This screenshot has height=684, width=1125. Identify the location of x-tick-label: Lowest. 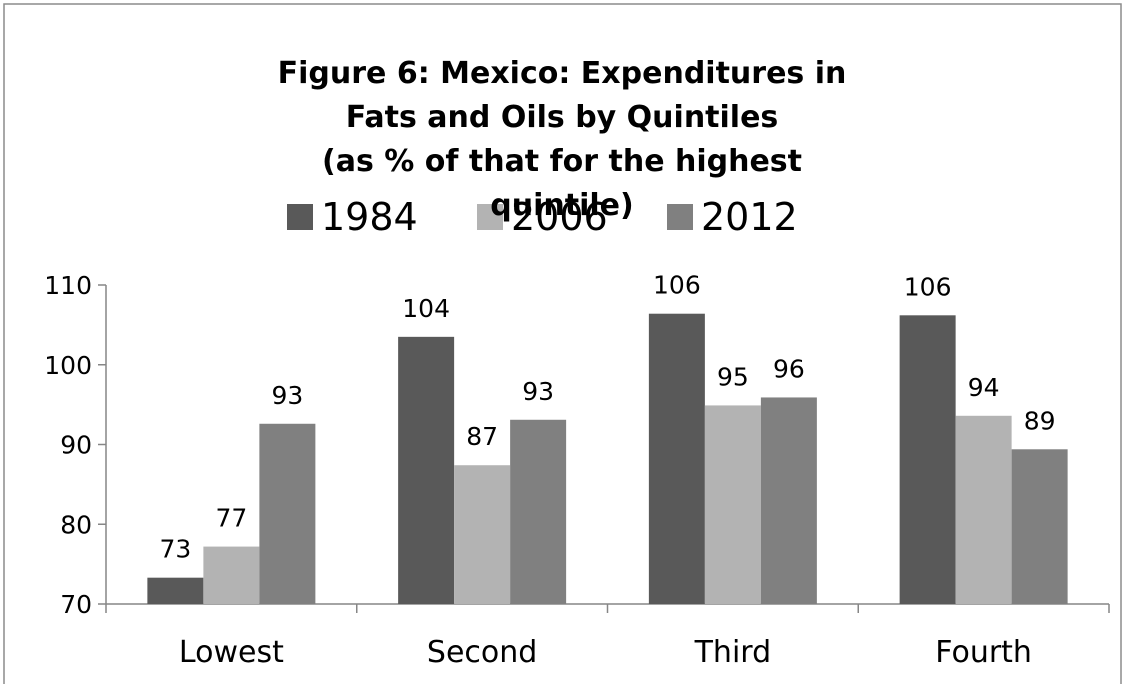
(231, 652).